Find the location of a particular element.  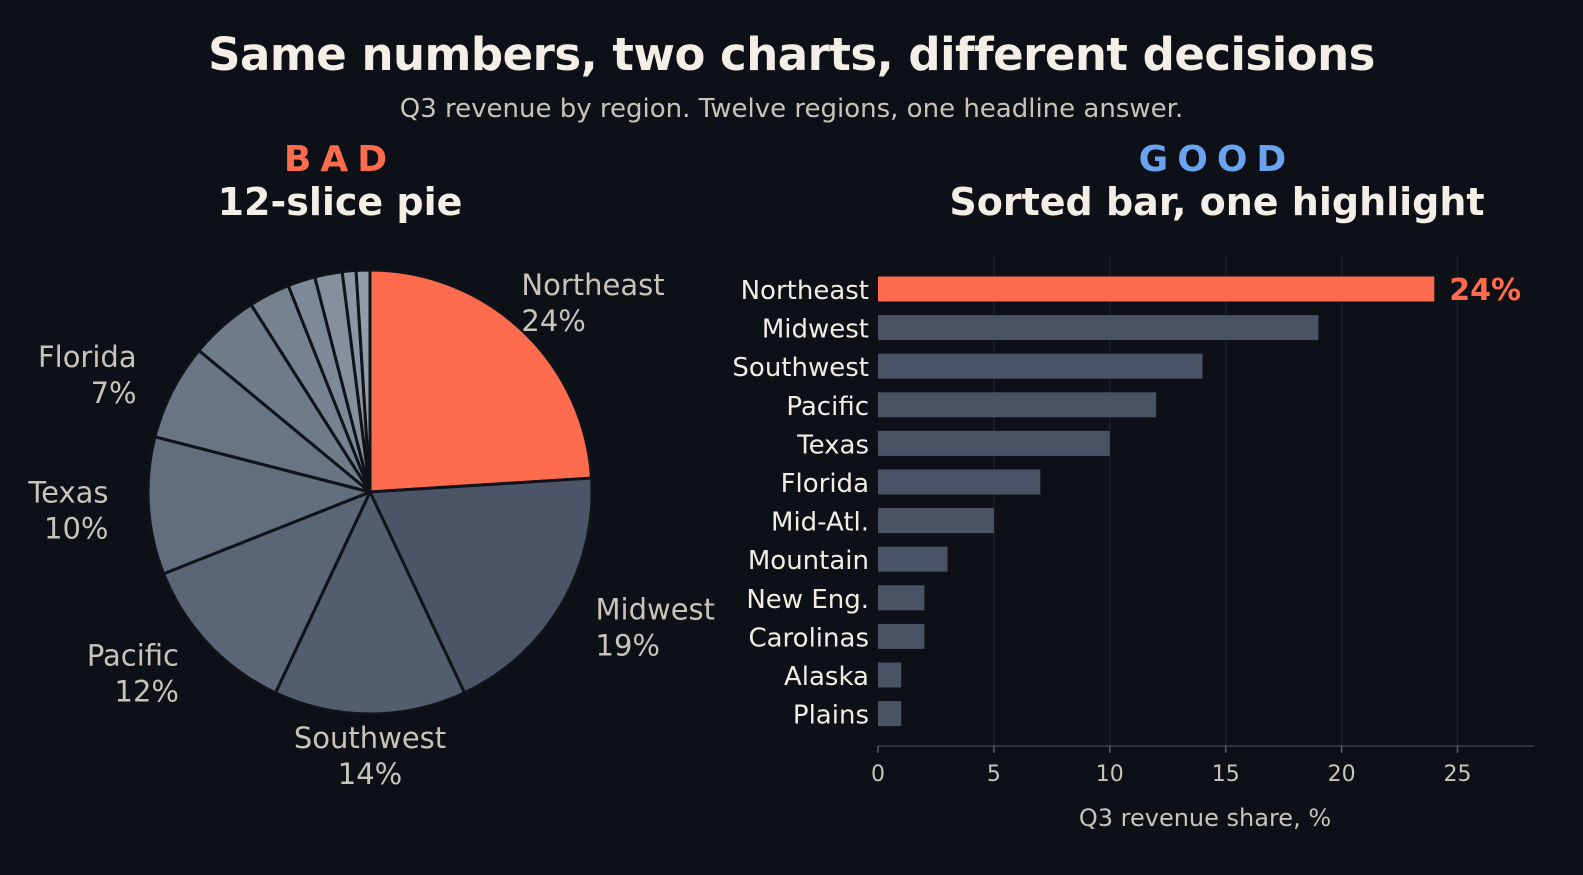

x-tick-label-20: 20 is located at coordinates (1342, 774).